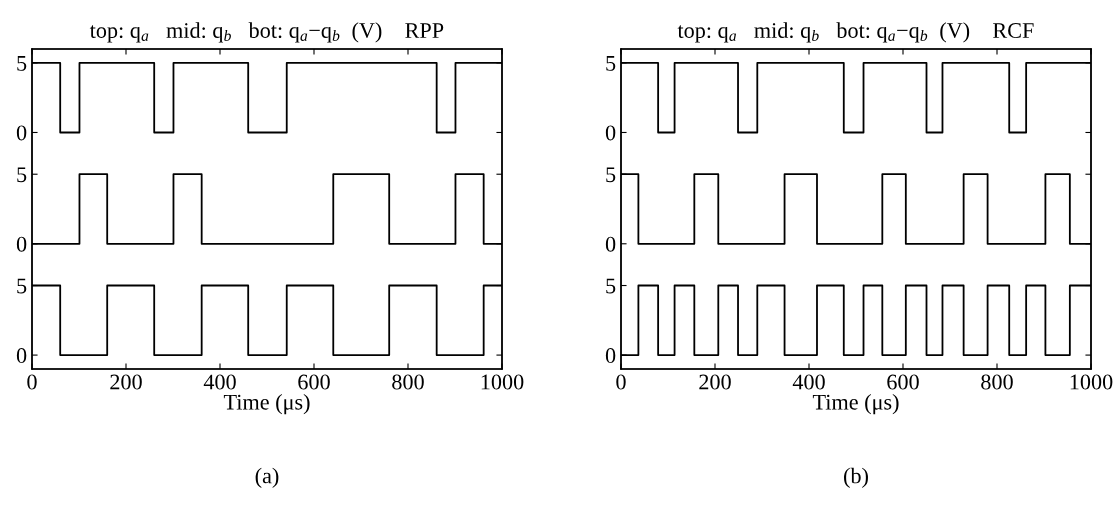 The image size is (1117, 506). Describe the element at coordinates (856, 477) in the screenshot. I see `text: (b)` at that location.